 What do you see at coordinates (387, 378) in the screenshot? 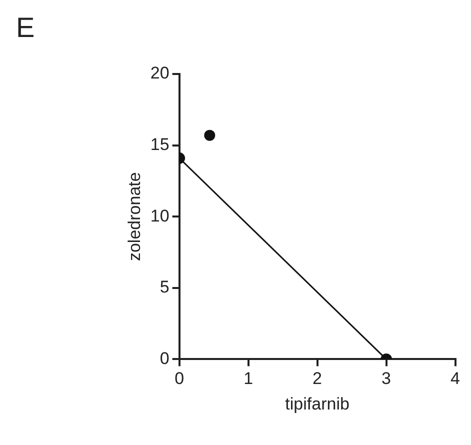
I see `x-tick-label: 3` at bounding box center [387, 378].